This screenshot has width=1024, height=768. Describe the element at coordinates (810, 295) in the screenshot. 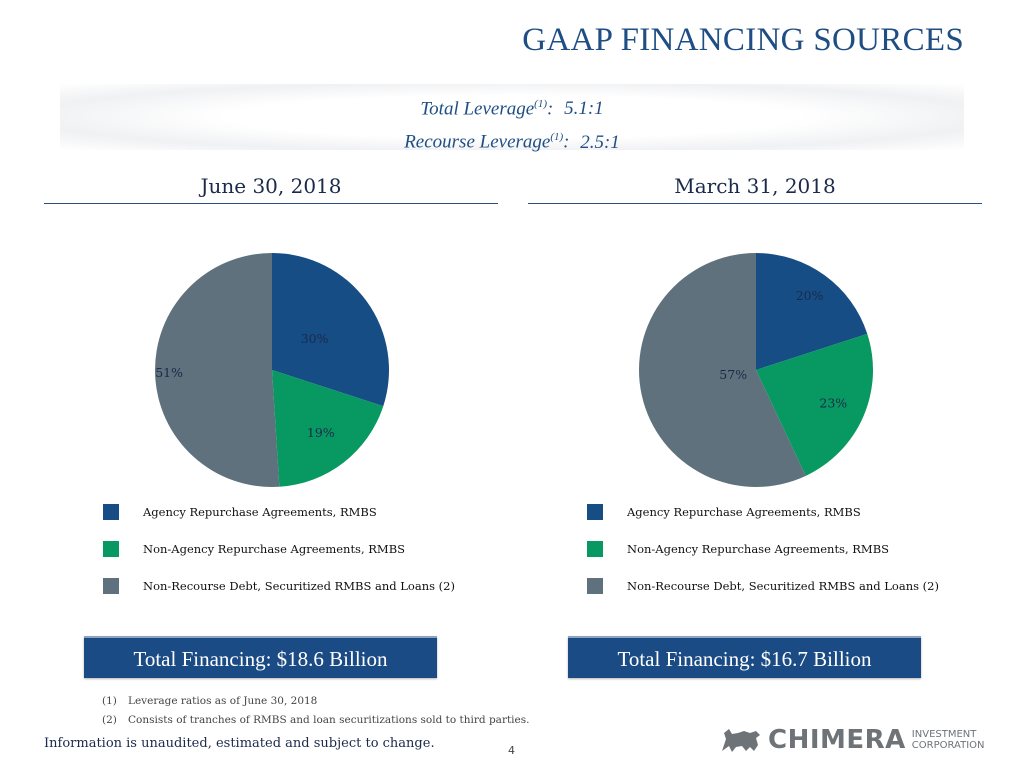

I see `pie-label-agency: 20%` at that location.